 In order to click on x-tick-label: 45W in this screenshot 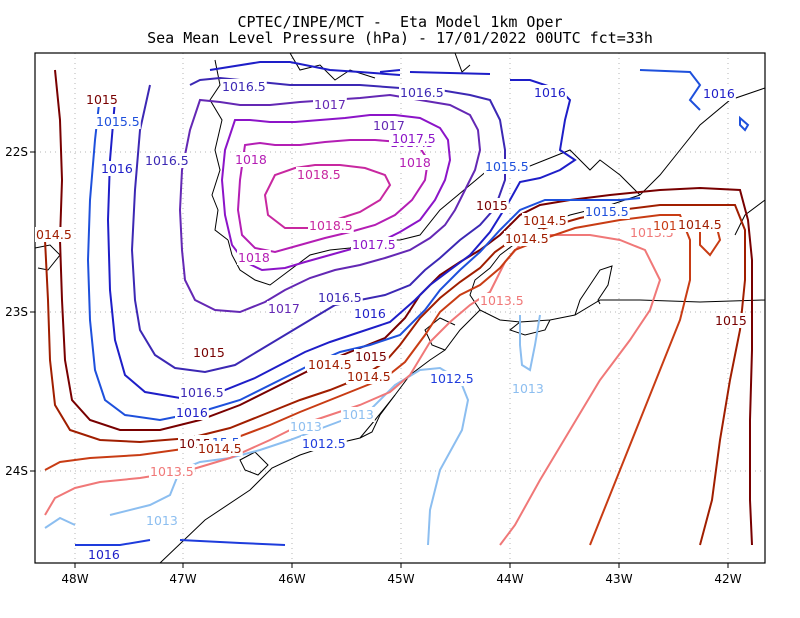, I will do `click(400, 579)`.